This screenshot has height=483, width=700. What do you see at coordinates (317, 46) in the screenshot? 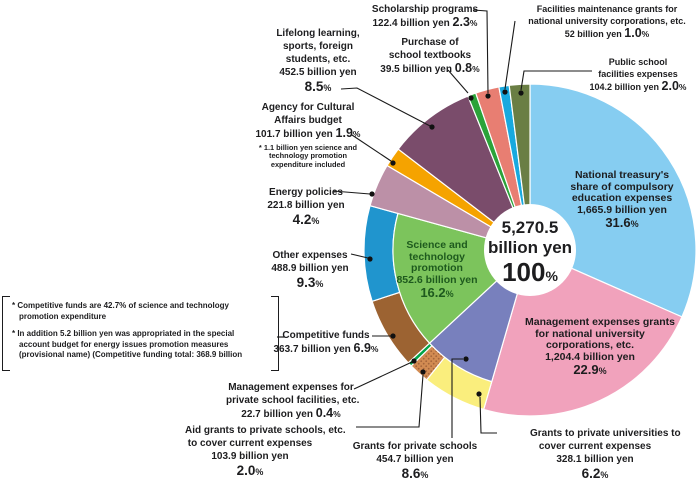
I see `segment-name-line: sports, foreign` at bounding box center [317, 46].